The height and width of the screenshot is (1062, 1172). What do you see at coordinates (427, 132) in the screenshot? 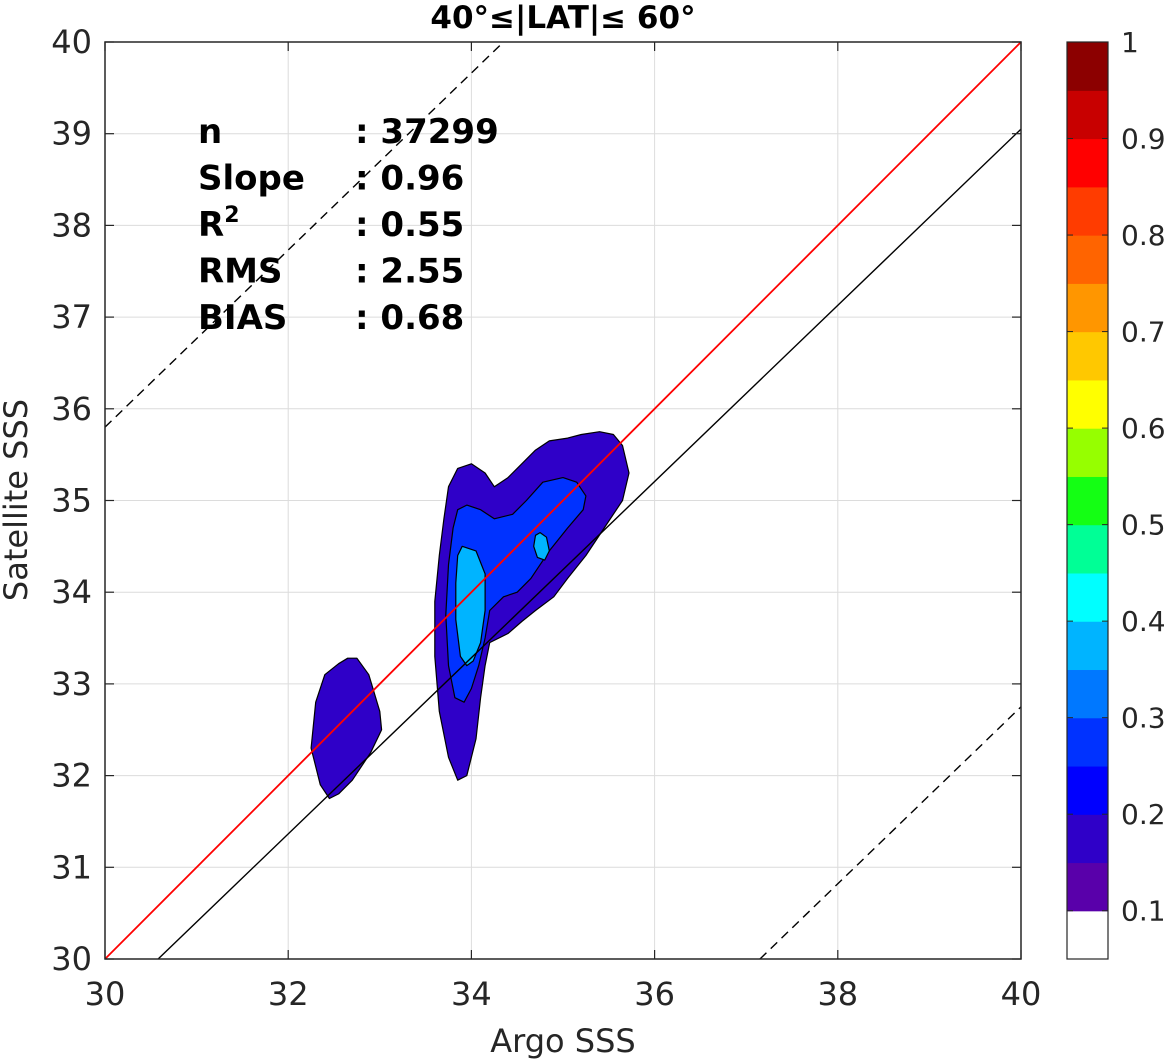
I see `stat-value-0: : 37299` at bounding box center [427, 132].